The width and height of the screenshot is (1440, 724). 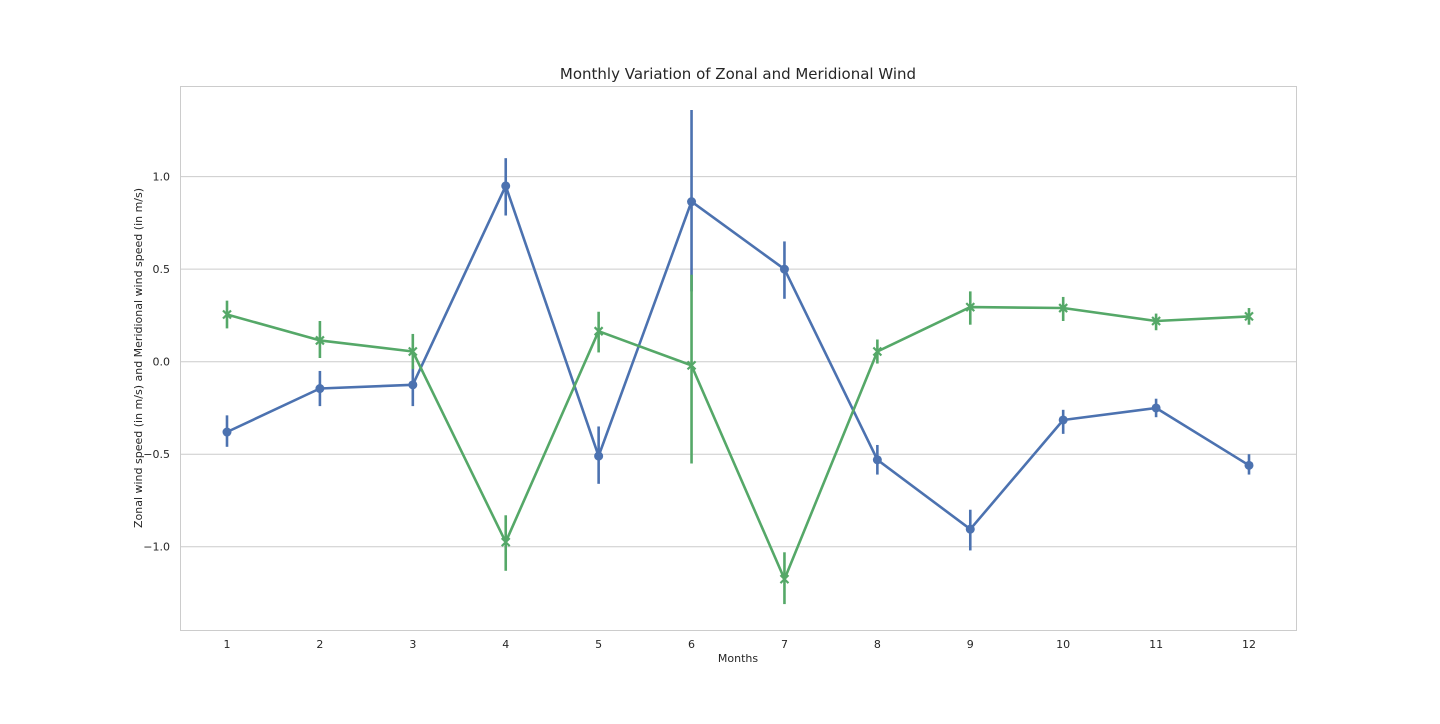 What do you see at coordinates (505, 644) in the screenshot?
I see `x-tick-label: 4` at bounding box center [505, 644].